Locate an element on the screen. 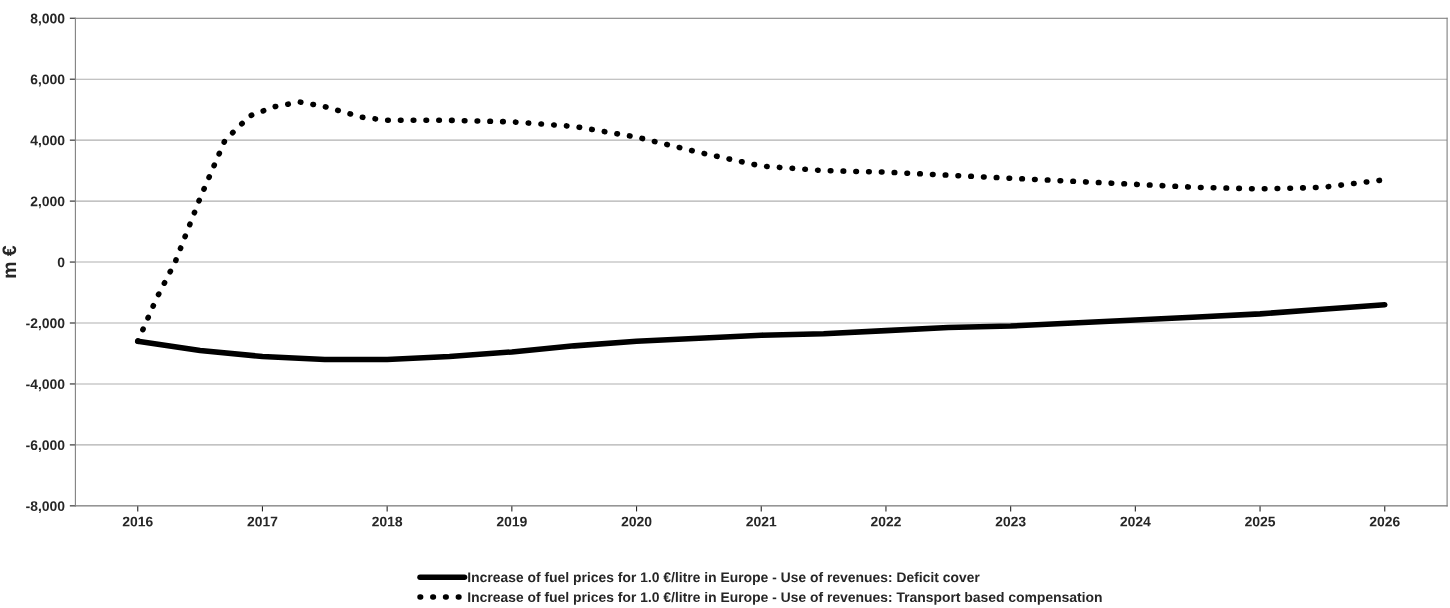 The height and width of the screenshot is (608, 1450). x-tick-label: 2024 is located at coordinates (1135, 521).